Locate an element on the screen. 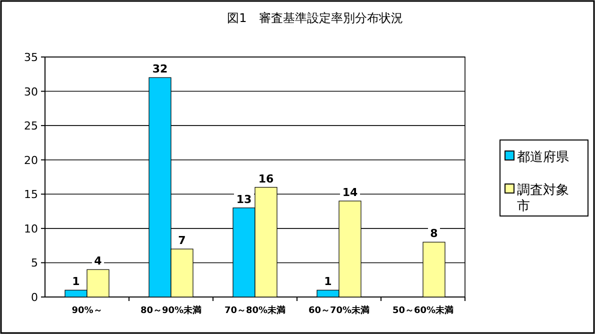  y-tick-label: 20 is located at coordinates (31, 160).